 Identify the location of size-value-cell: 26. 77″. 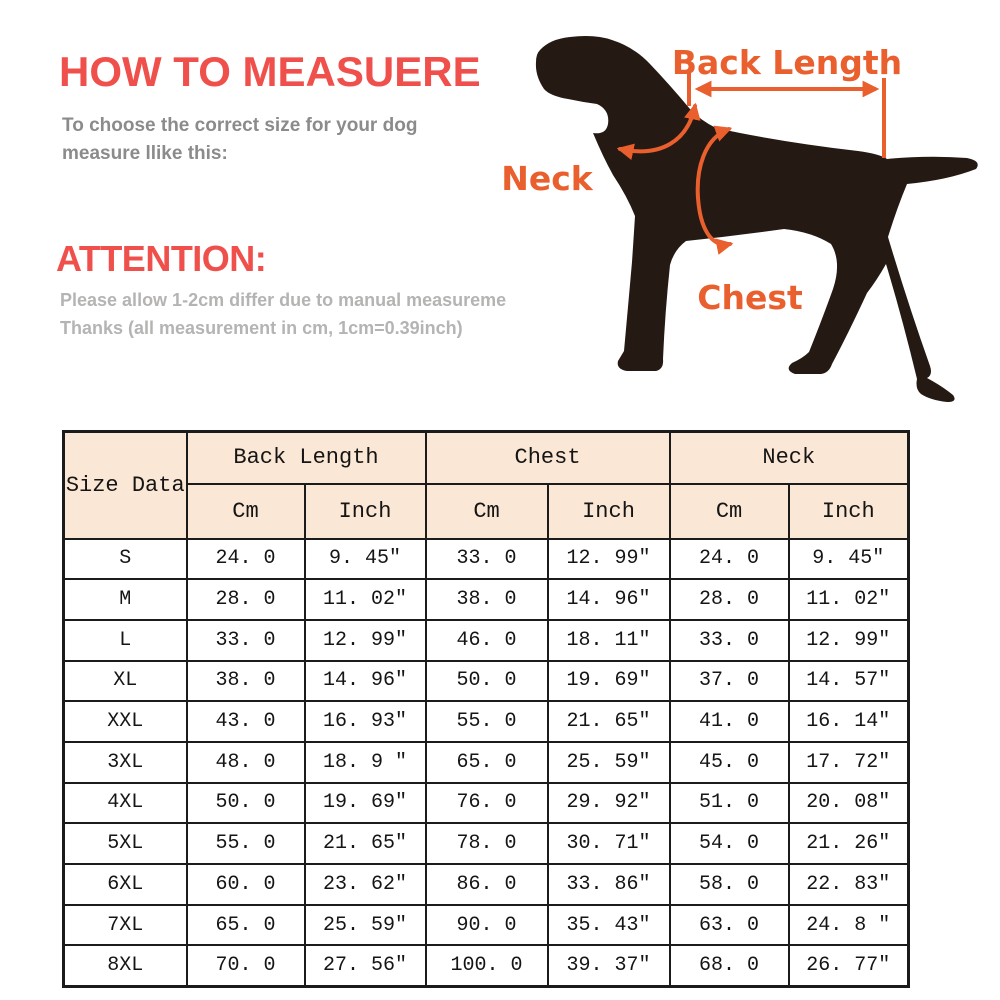
(848, 966).